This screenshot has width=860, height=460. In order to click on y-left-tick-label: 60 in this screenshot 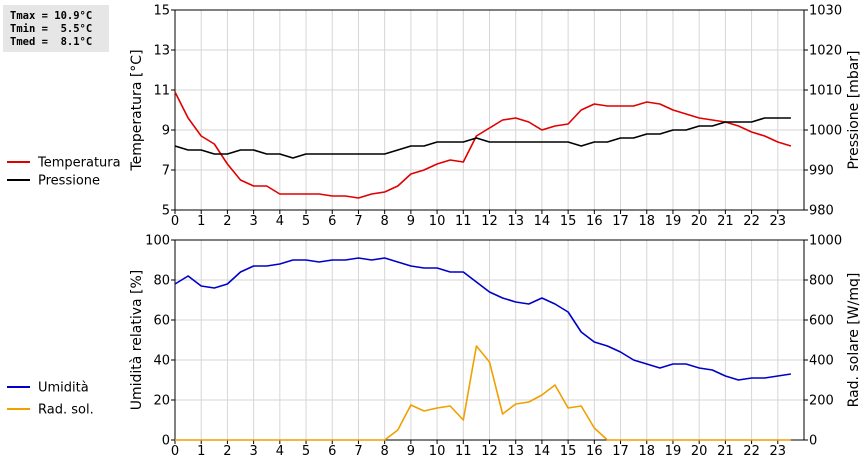, I will do `click(161, 321)`.